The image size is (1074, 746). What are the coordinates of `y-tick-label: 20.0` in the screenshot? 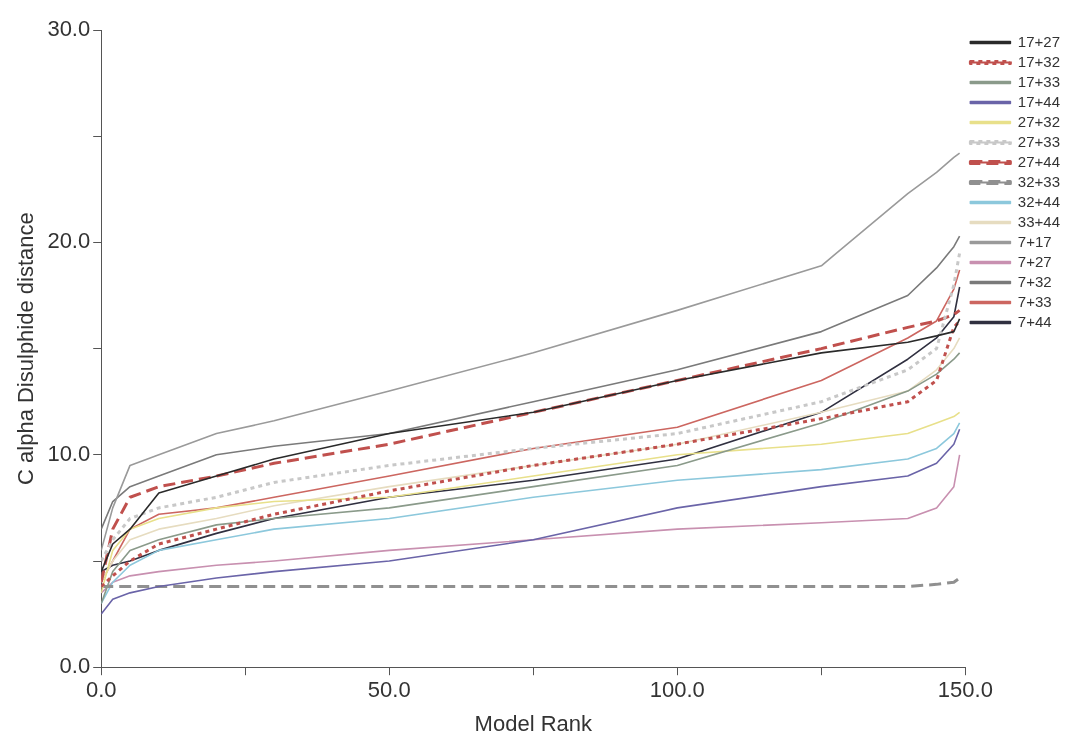 It's located at (69, 241).